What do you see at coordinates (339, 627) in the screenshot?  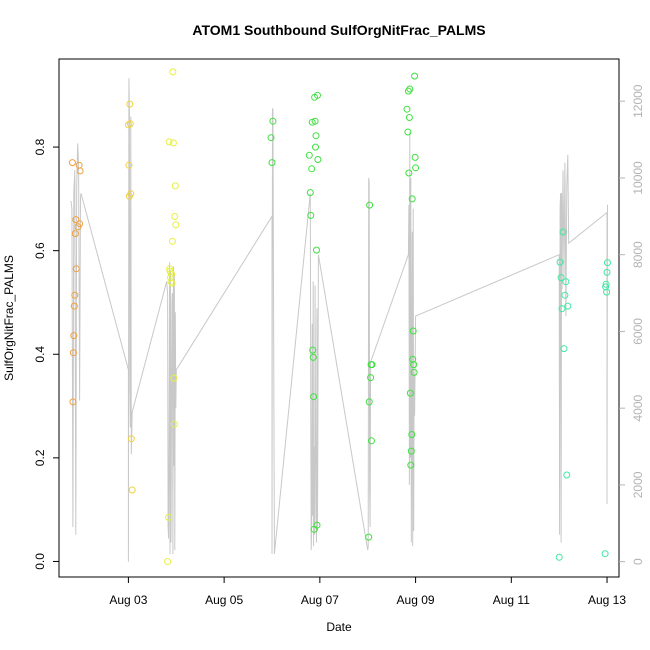 I see `x-axis-label: Date` at bounding box center [339, 627].